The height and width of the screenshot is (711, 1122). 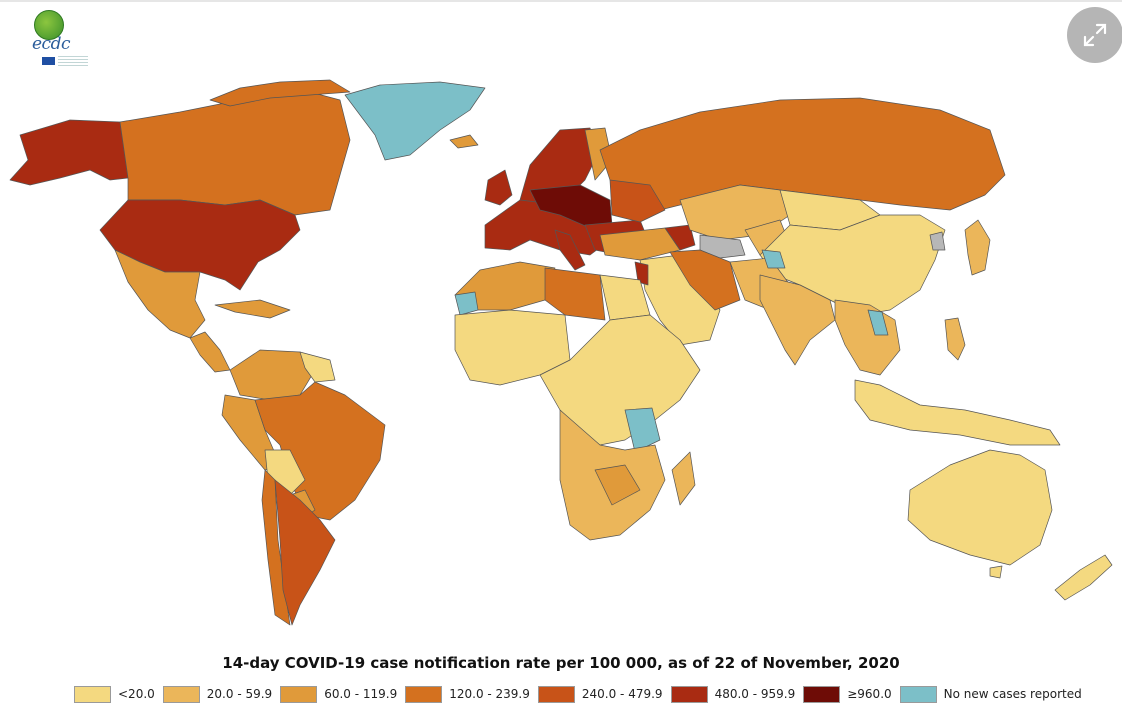 I want to click on legend-label: 240.0 - 479.9, so click(x=622, y=694).